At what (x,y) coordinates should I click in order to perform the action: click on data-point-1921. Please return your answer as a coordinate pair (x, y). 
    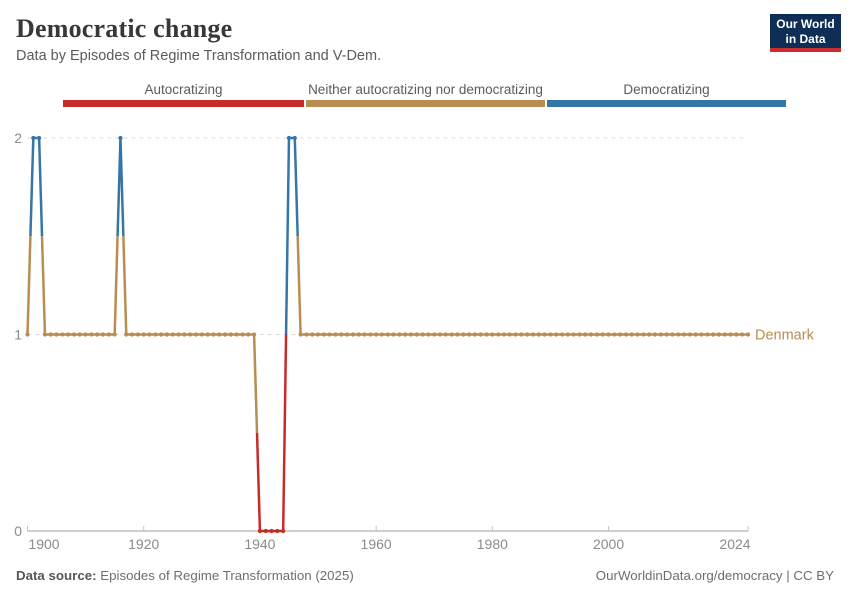
    Looking at the image, I should click on (149, 334).